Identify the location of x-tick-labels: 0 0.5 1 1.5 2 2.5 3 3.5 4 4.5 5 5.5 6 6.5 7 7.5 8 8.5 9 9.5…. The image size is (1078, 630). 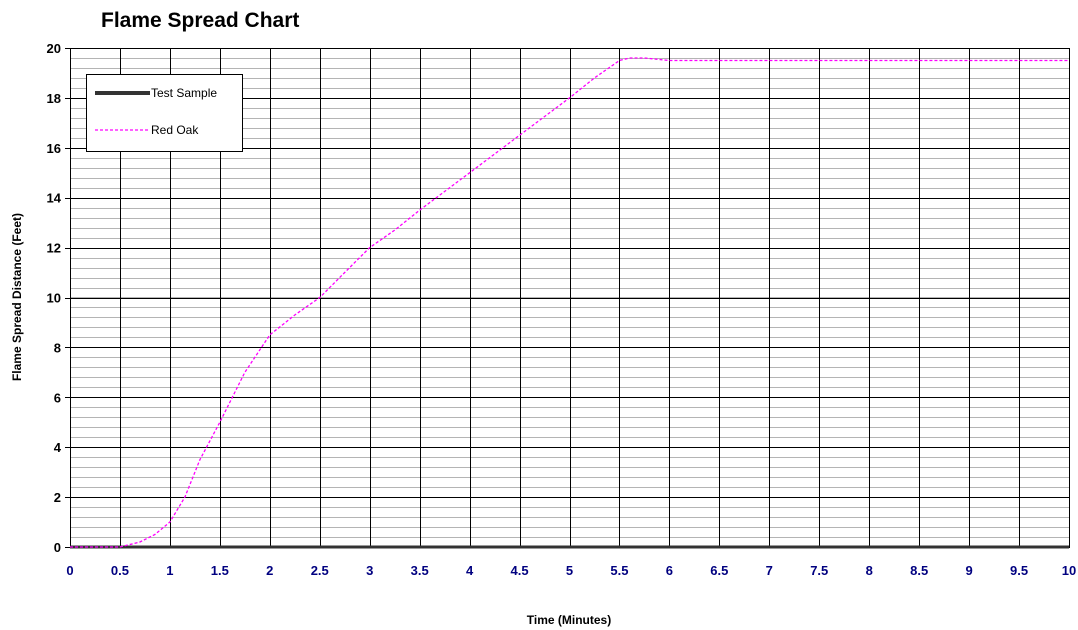
(571, 570).